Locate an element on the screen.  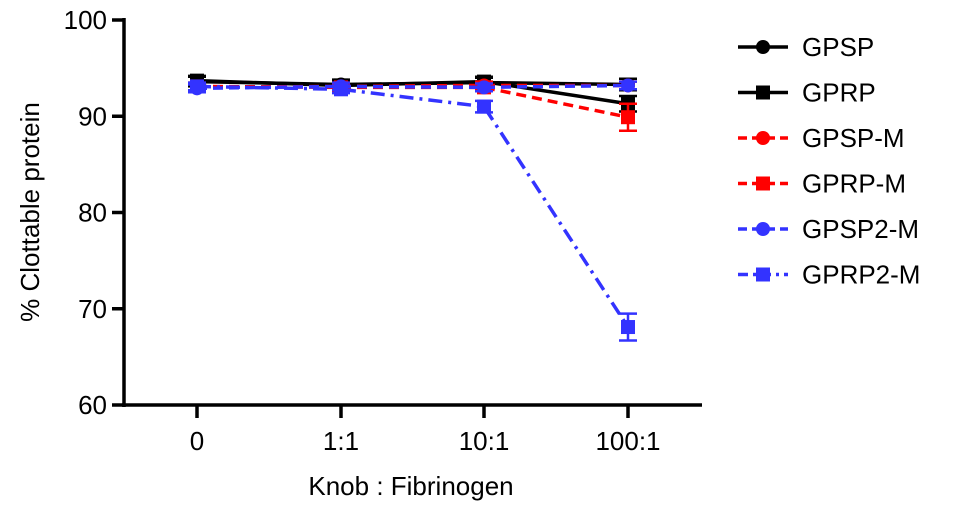
y-ticks: 60 70 80 90 100 is located at coordinates (94, 212).